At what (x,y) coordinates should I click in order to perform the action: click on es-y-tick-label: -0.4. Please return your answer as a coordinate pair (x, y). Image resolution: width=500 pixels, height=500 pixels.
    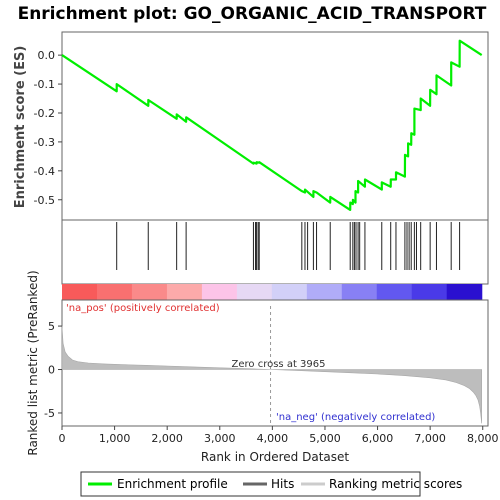
    Looking at the image, I should click on (44, 171).